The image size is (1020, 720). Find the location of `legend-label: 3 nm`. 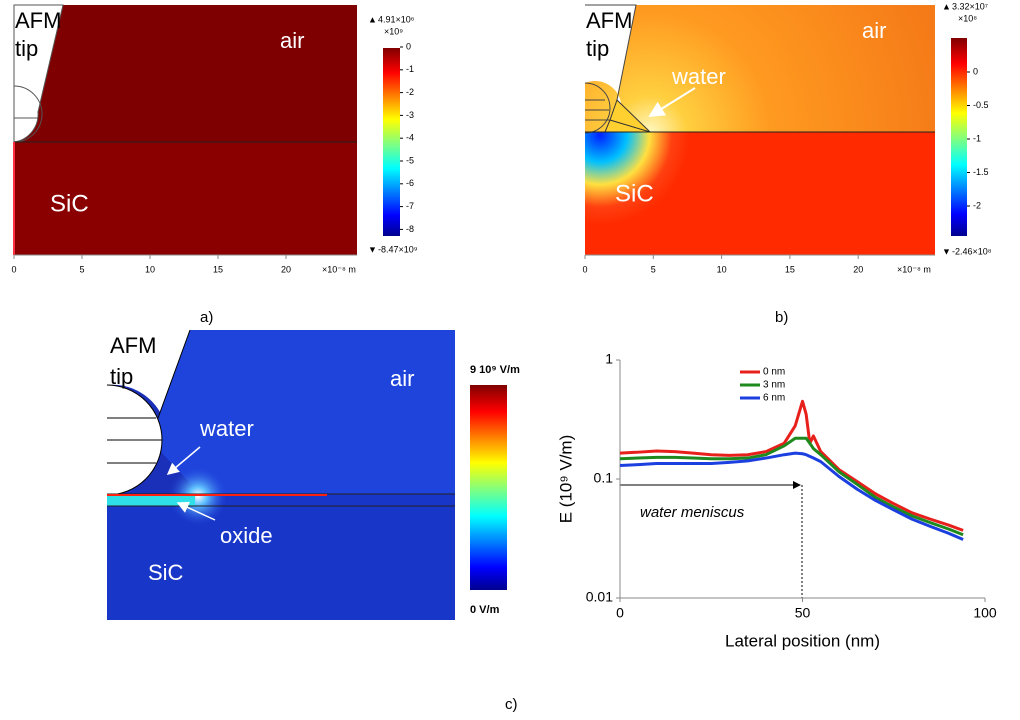

legend-label: 3 nm is located at coordinates (774, 385).